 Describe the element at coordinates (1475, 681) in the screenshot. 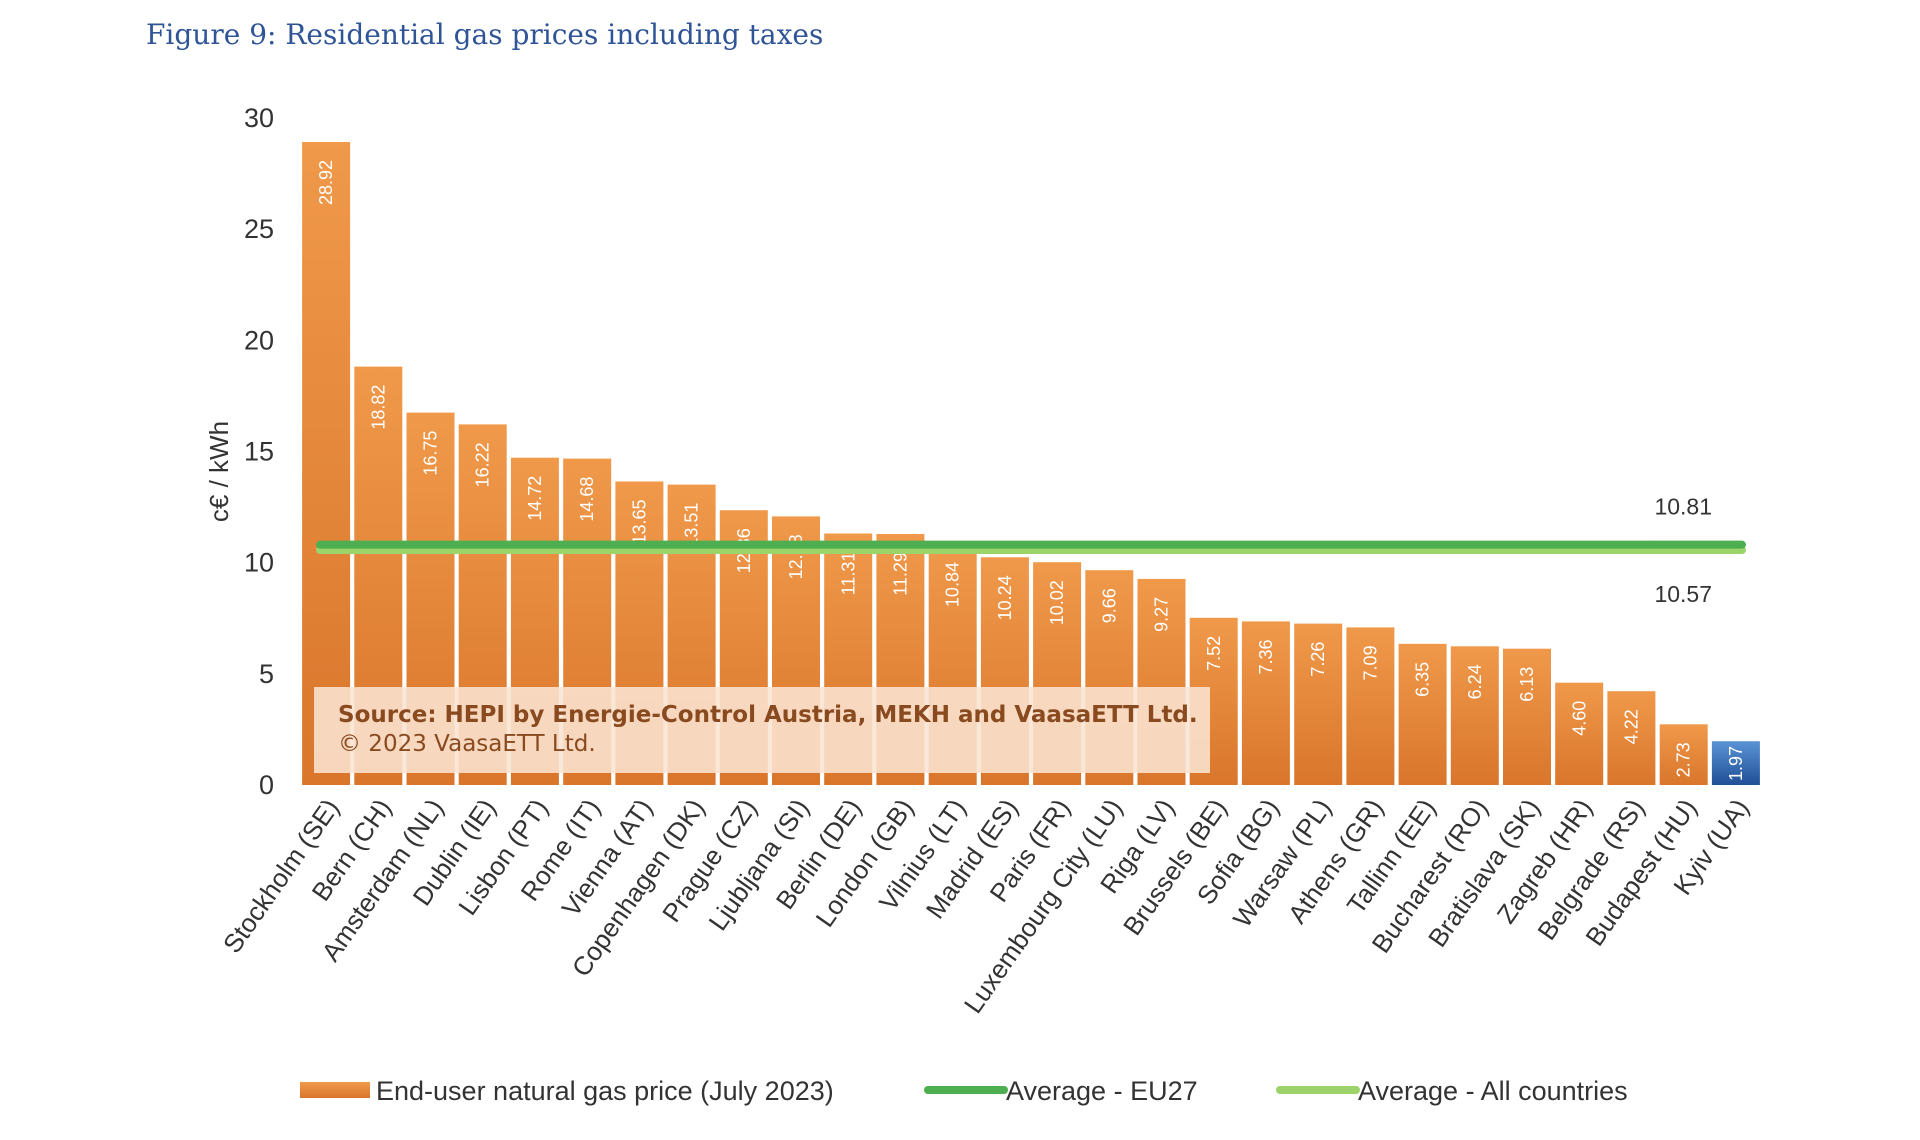

I see `bar-value-label: 6.24` at that location.